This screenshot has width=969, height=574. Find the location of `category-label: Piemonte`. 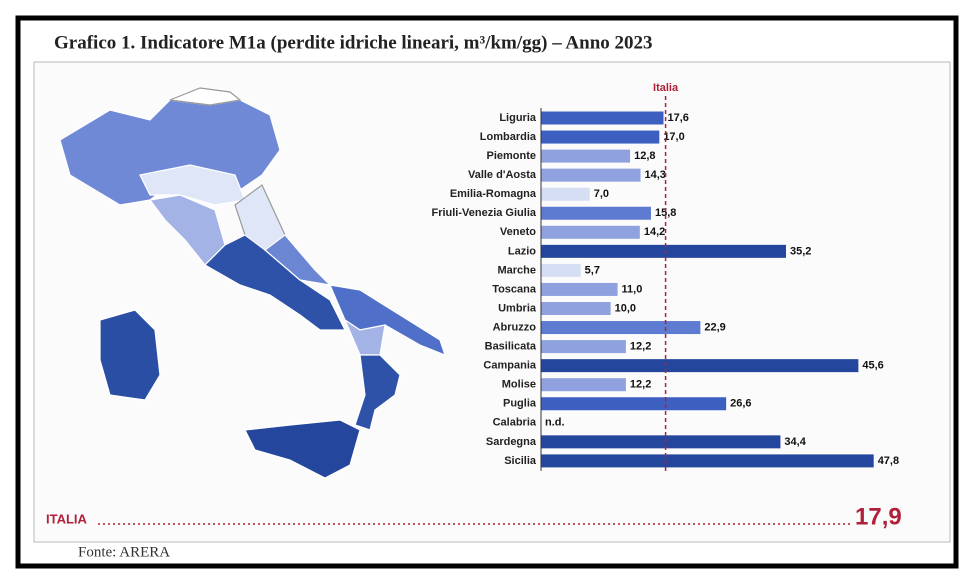

category-label: Piemonte is located at coordinates (511, 156).